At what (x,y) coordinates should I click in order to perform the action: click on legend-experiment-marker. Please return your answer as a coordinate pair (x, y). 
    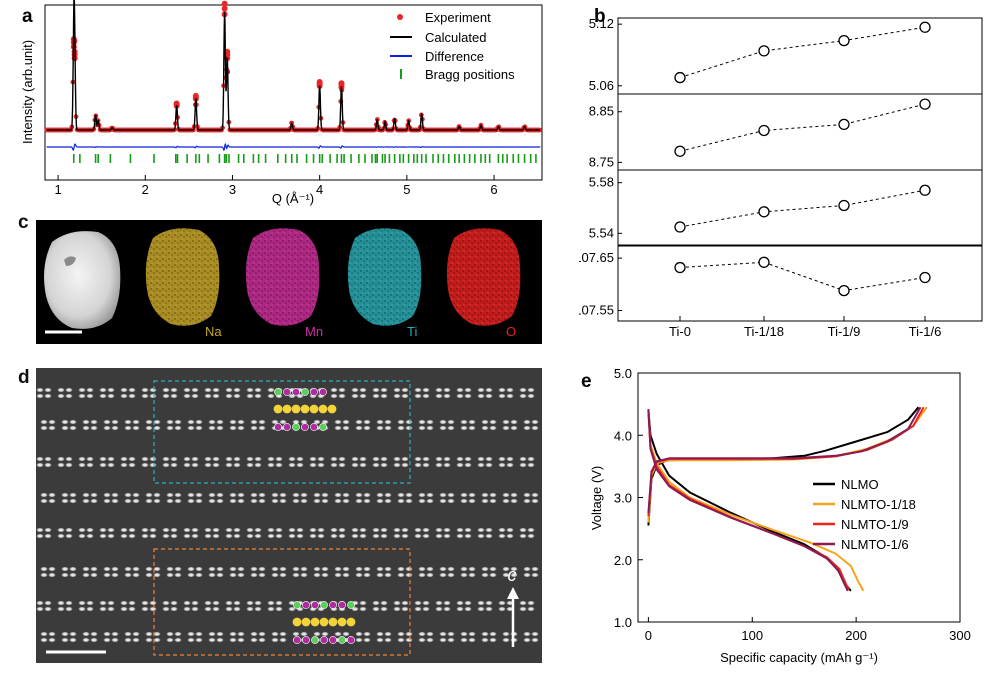
    Looking at the image, I should click on (400, 17).